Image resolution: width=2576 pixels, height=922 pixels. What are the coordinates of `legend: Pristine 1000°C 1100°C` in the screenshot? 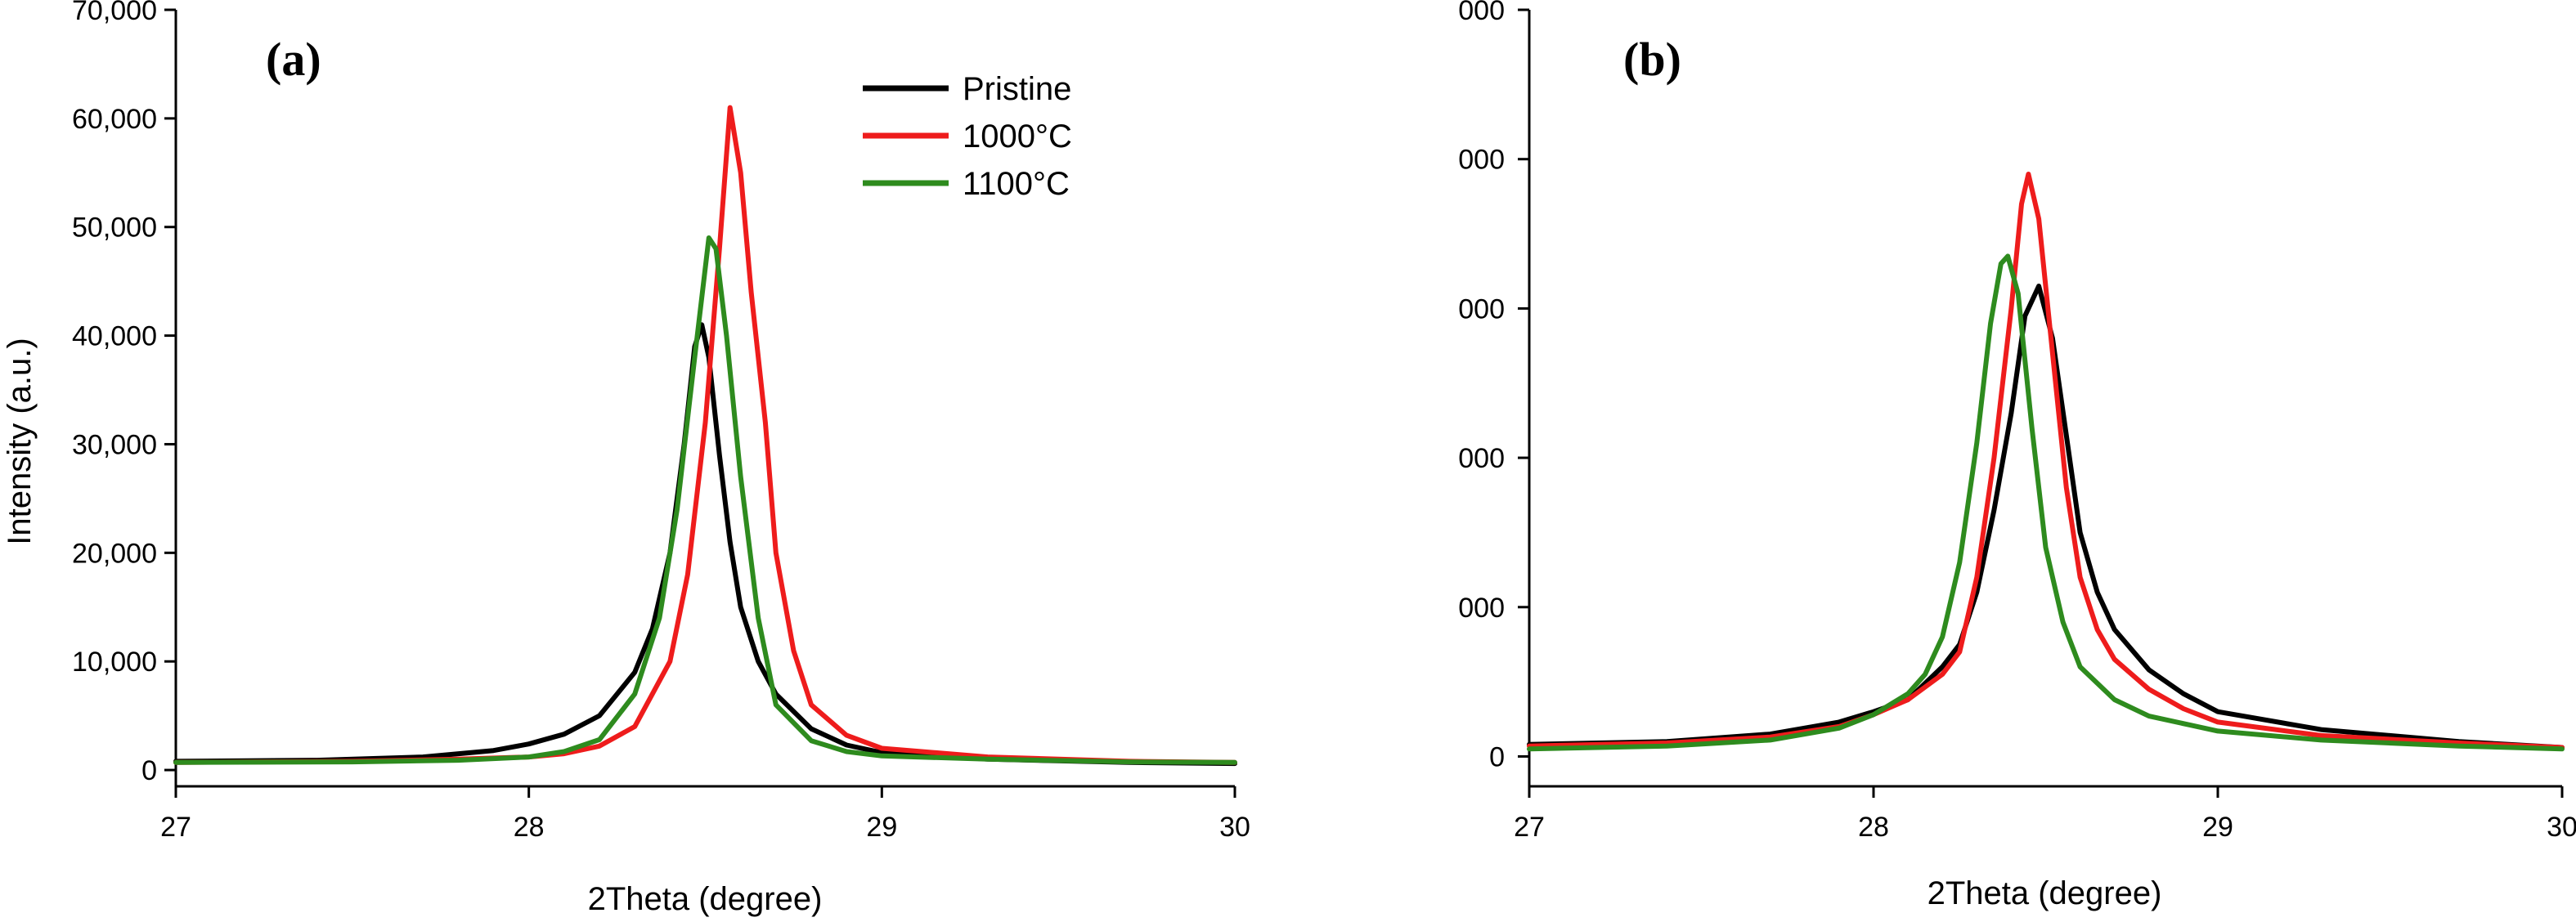 It's located at (967, 136).